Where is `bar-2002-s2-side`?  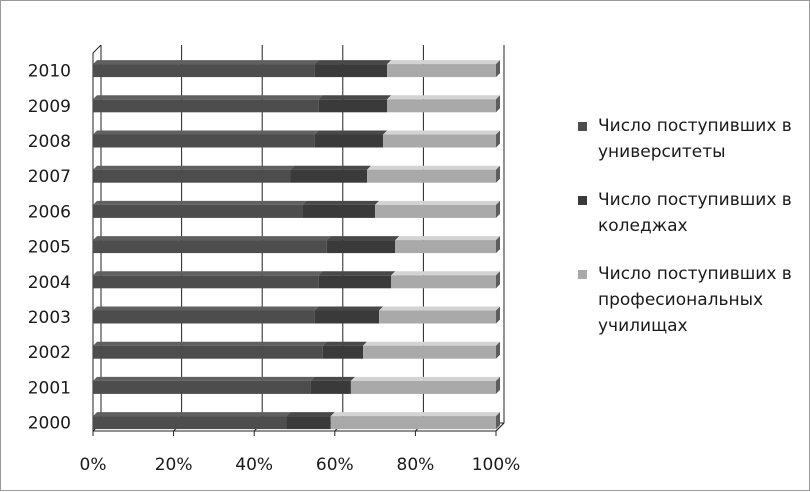
bar-2002-s2-side is located at coordinates (498, 350).